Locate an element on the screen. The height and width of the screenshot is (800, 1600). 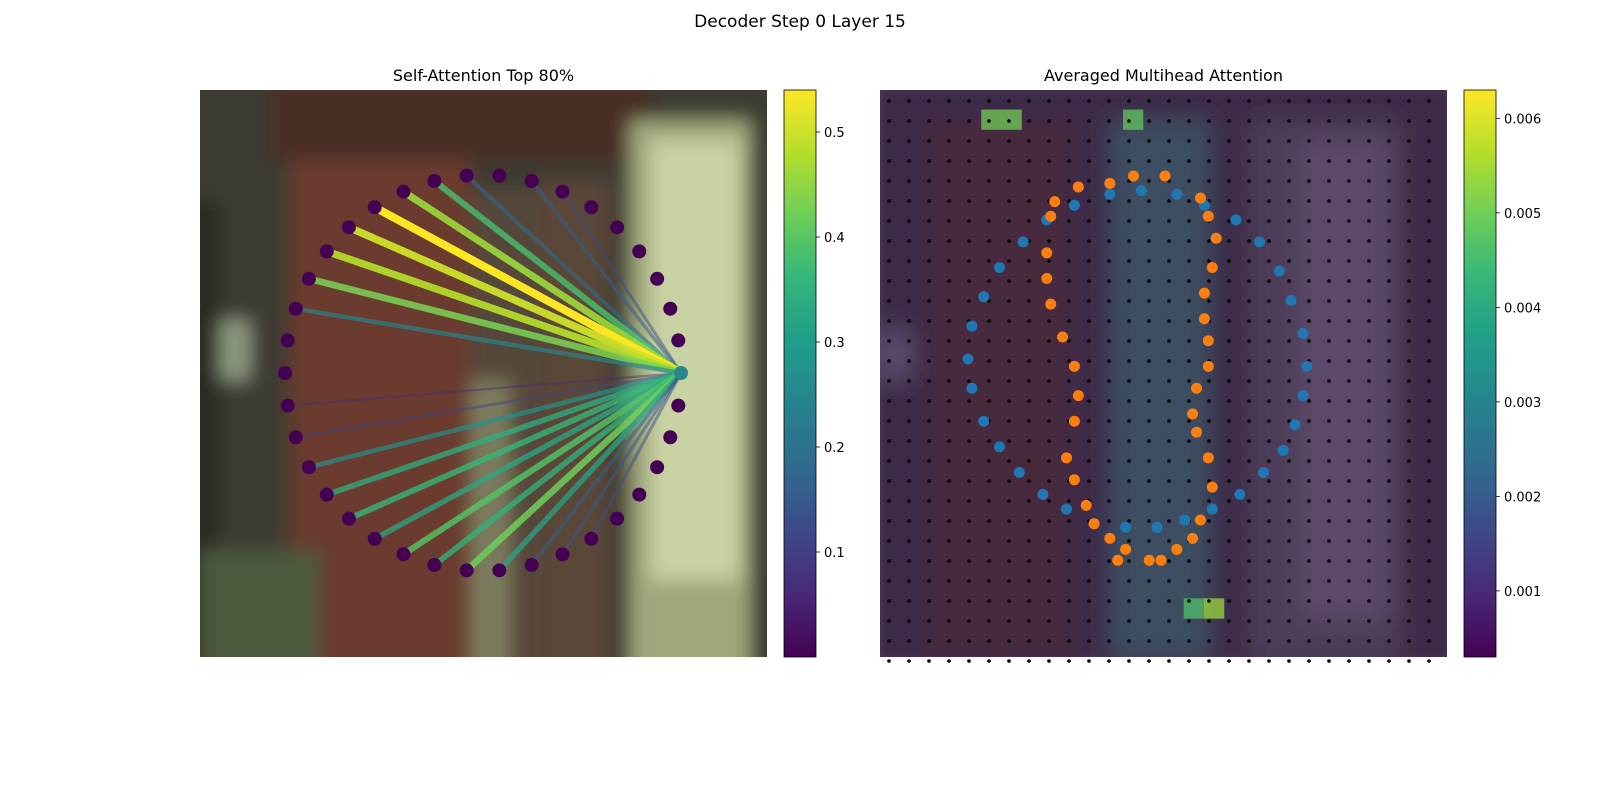
heatmap-cell is located at coordinates (1214, 608).